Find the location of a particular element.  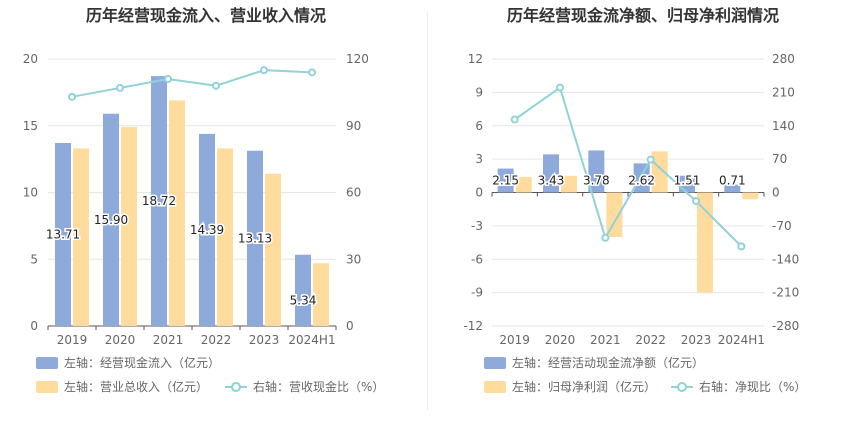

left-axis-tick-label: -3 is located at coordinates (477, 226).